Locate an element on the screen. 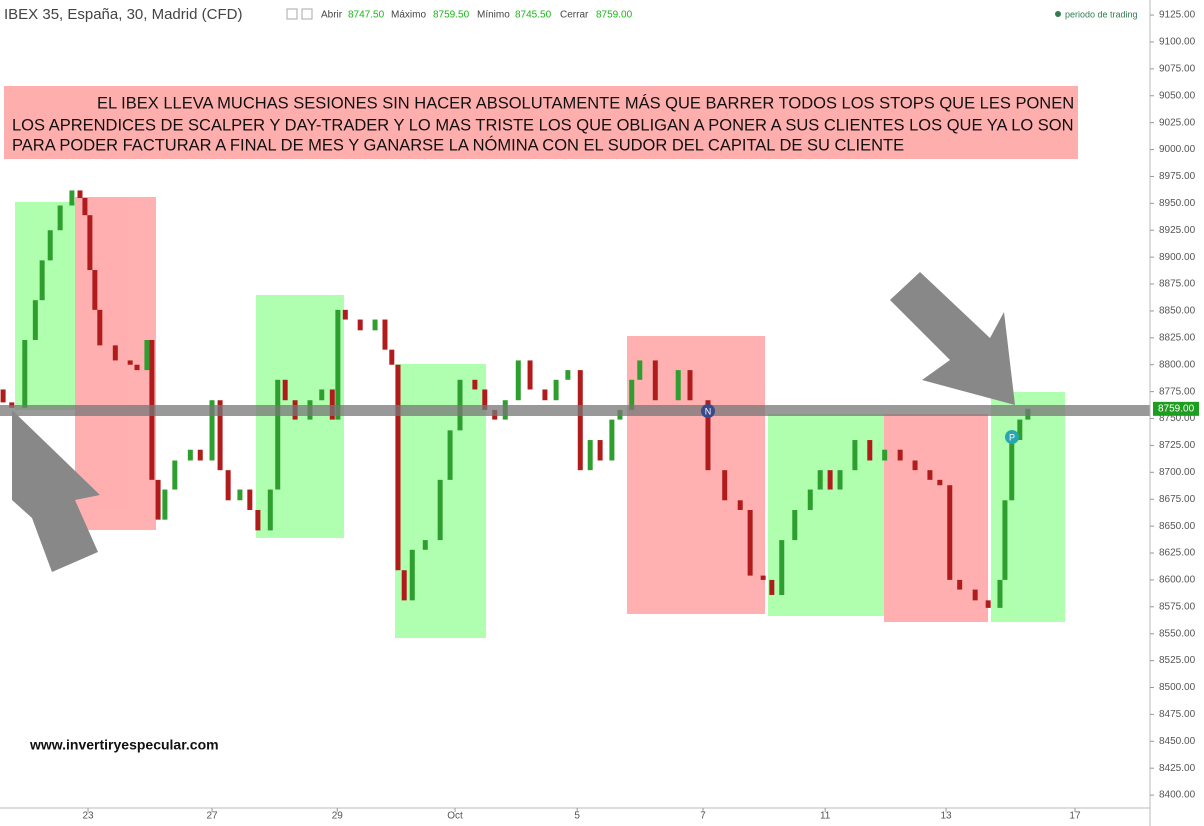 This screenshot has width=1204, height=826. ohlc-label: Cerrar is located at coordinates (574, 15).